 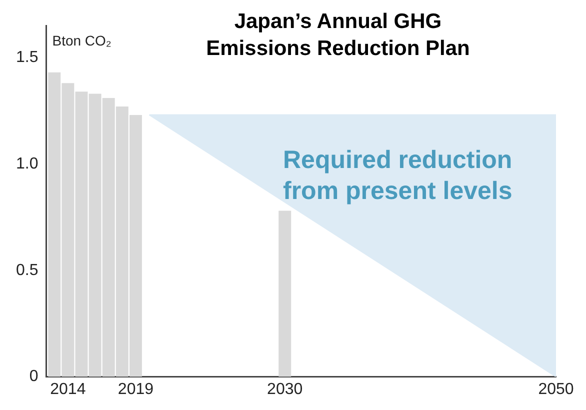 What do you see at coordinates (556, 389) in the screenshot?
I see `x-tick-label: 2050` at bounding box center [556, 389].